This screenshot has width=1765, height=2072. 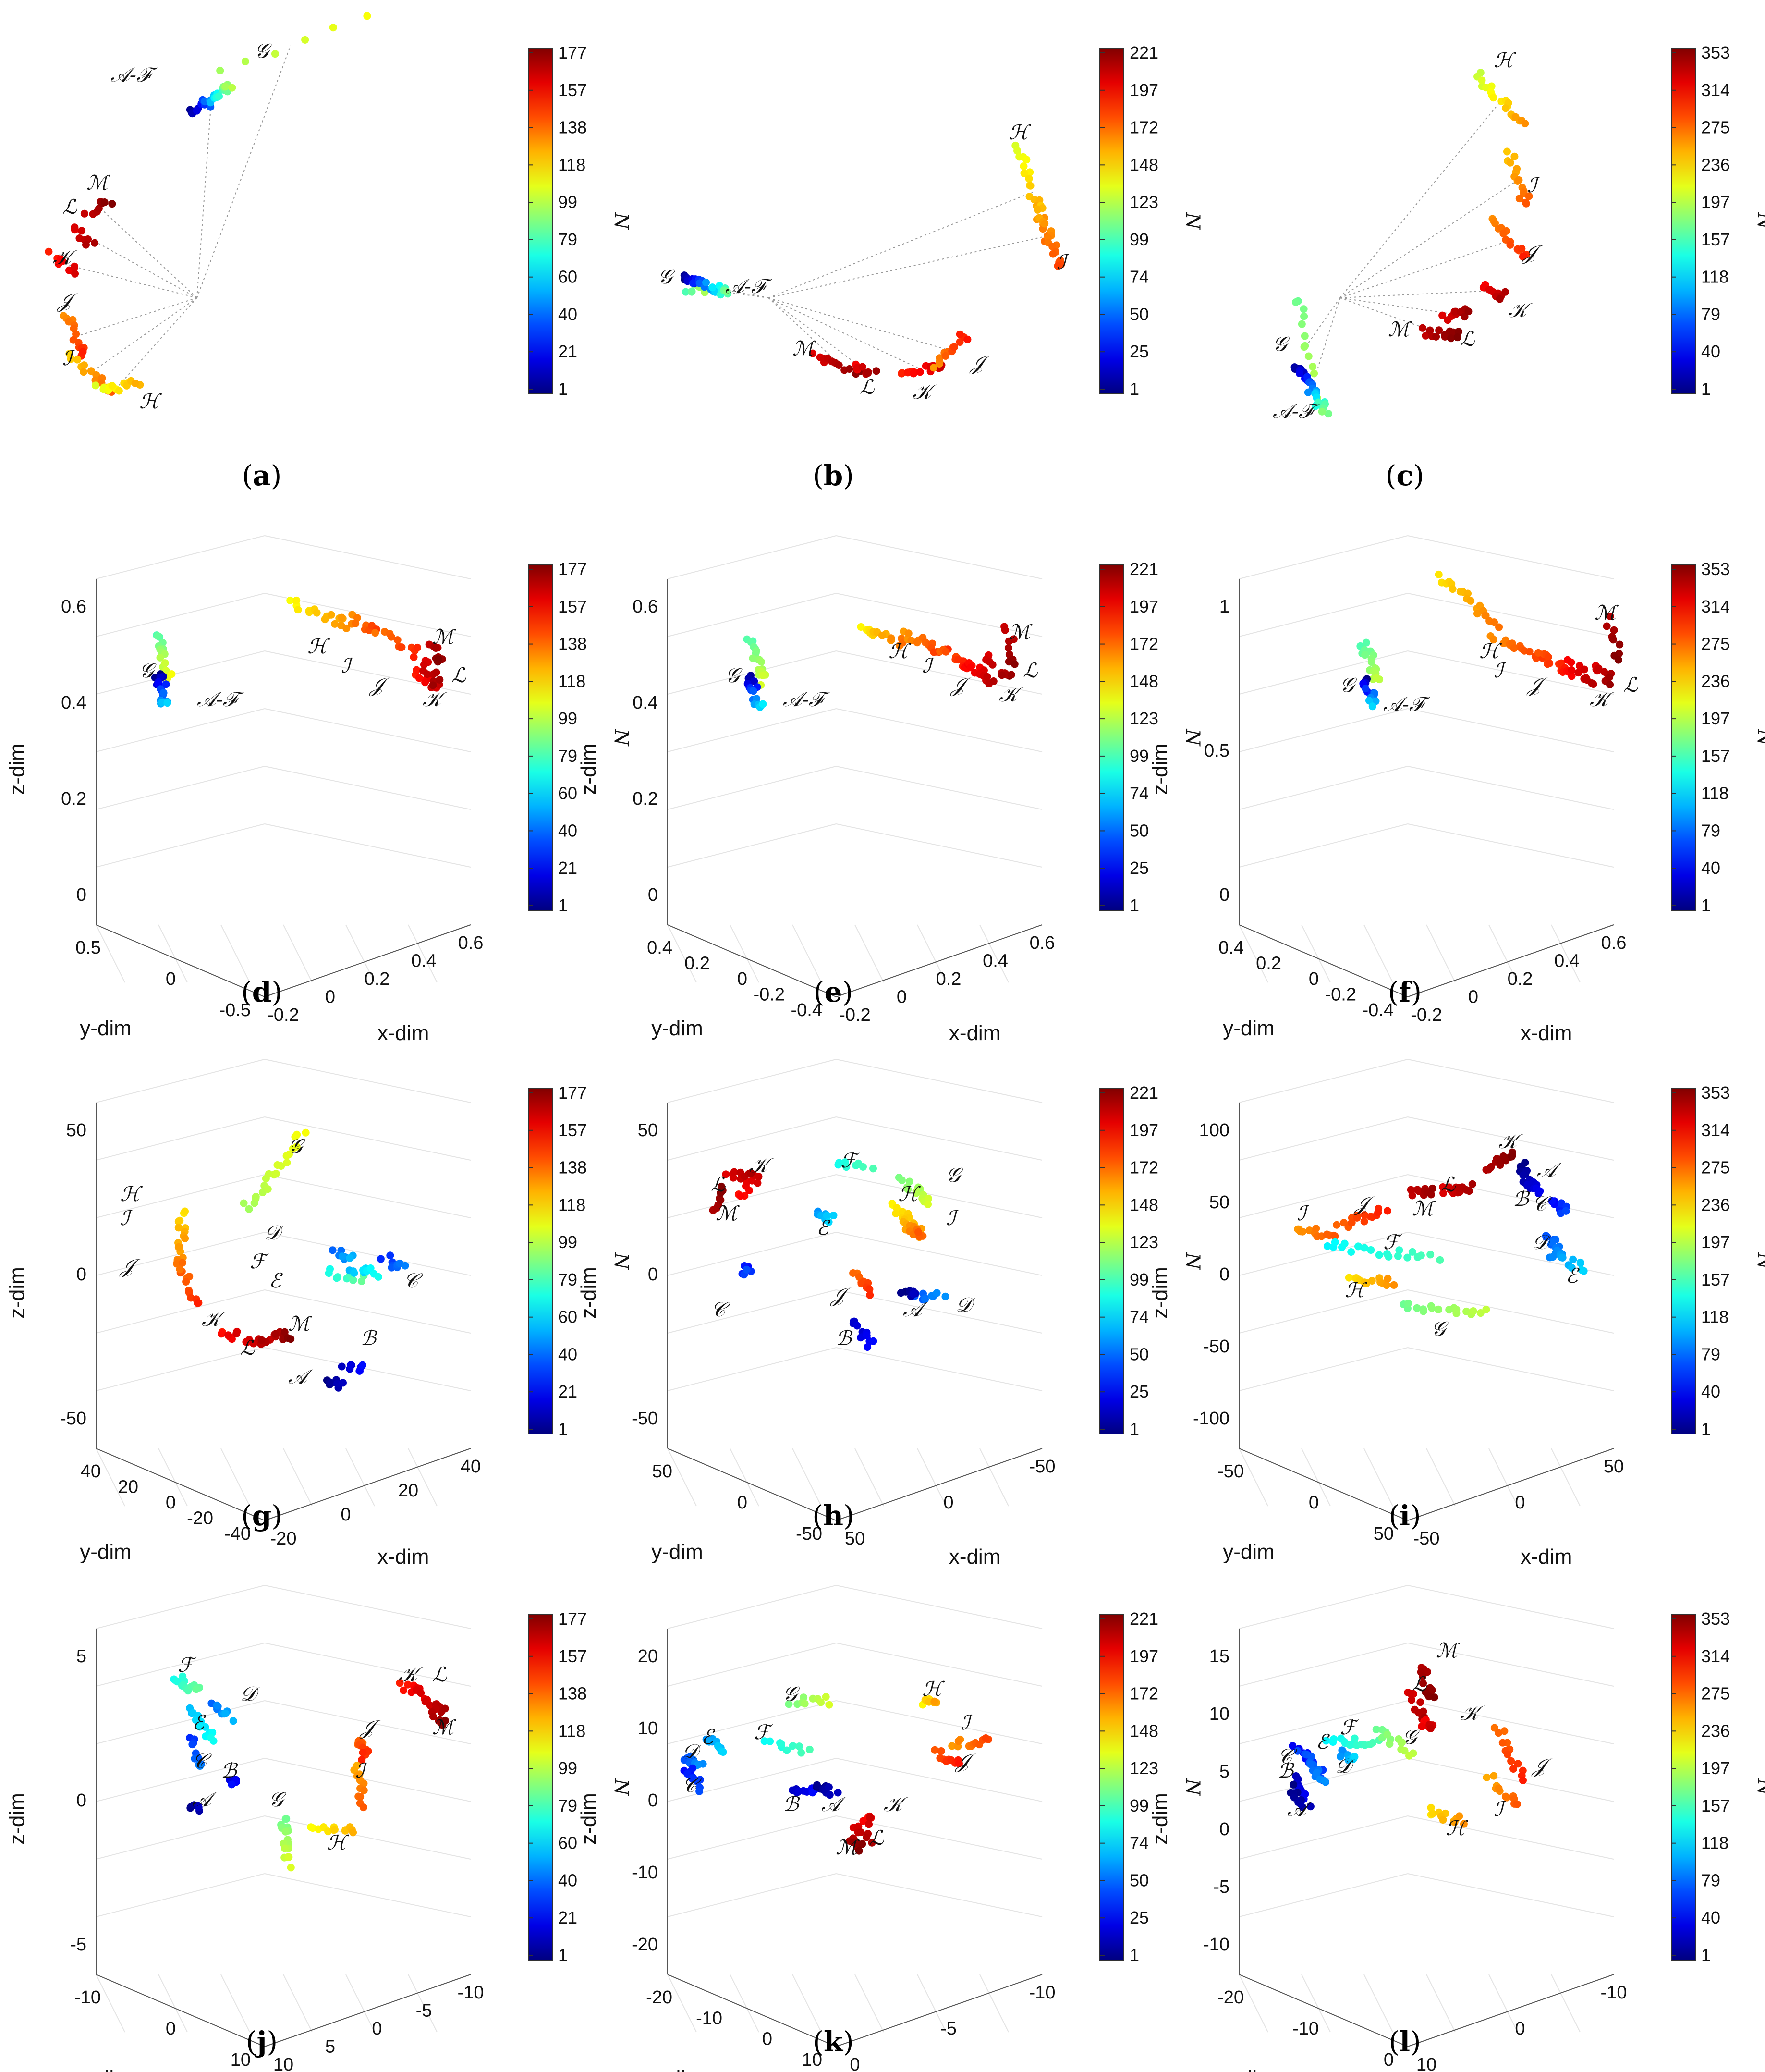 What do you see at coordinates (1426, 2063) in the screenshot?
I see `x-tick-label: 10` at bounding box center [1426, 2063].